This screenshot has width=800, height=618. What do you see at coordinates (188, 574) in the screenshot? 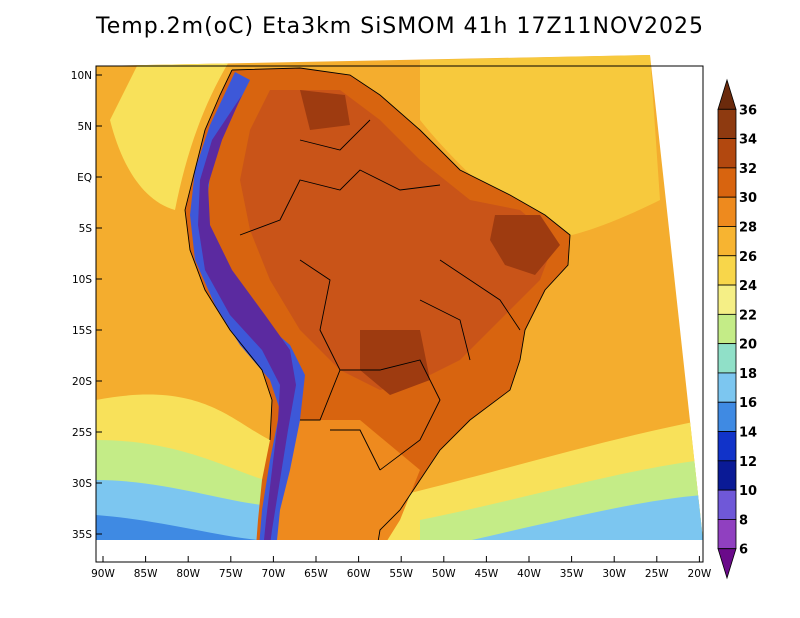
I see `lon-tick-label: 80W` at bounding box center [188, 574].